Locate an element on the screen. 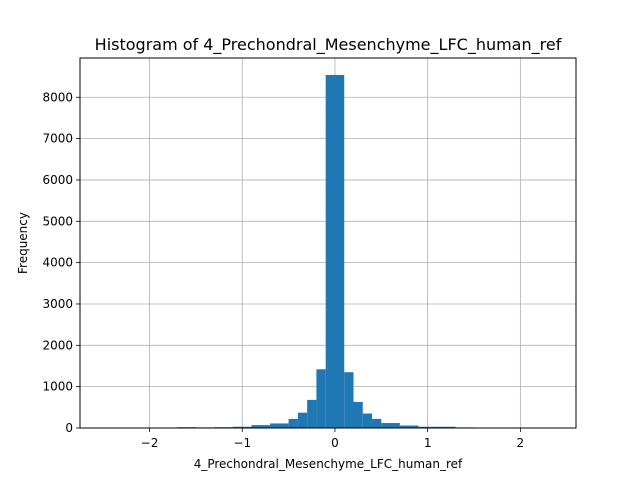 The width and height of the screenshot is (640, 480). y-tick-label: 4000 is located at coordinates (57, 263).